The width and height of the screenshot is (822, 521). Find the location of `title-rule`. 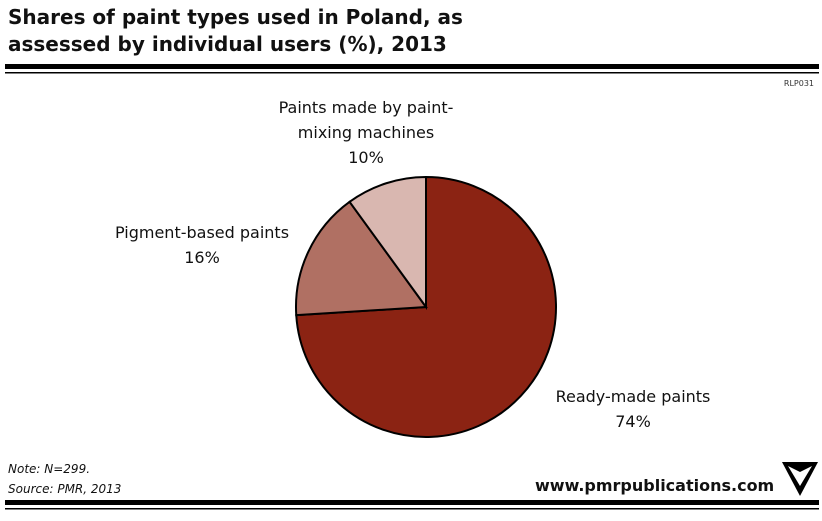

title-rule is located at coordinates (412, 66).